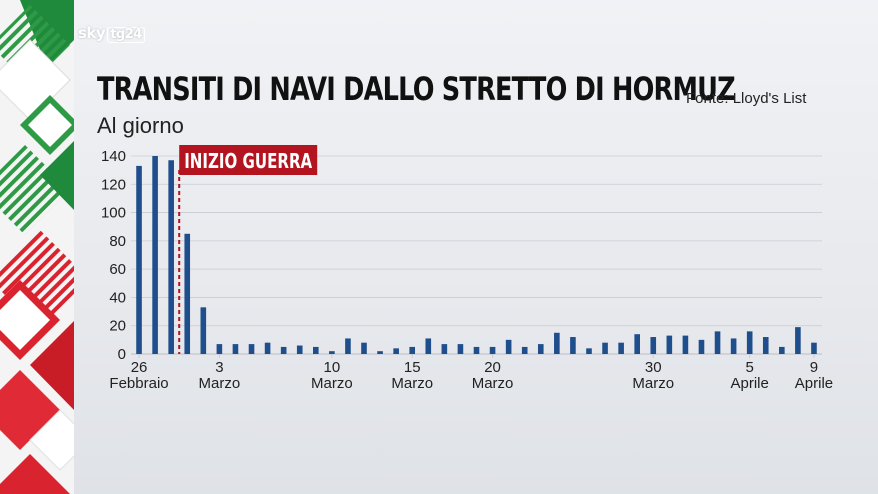  I want to click on war-start-label-bg, so click(248, 160).